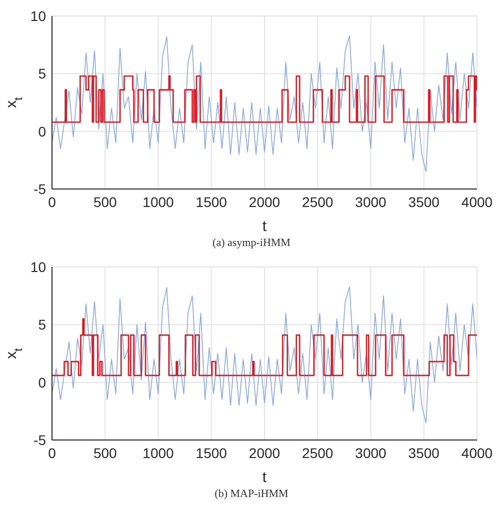 This screenshot has height=521, width=503. Describe the element at coordinates (252, 494) in the screenshot. I see `text: (b) MAP-iHMM` at that location.